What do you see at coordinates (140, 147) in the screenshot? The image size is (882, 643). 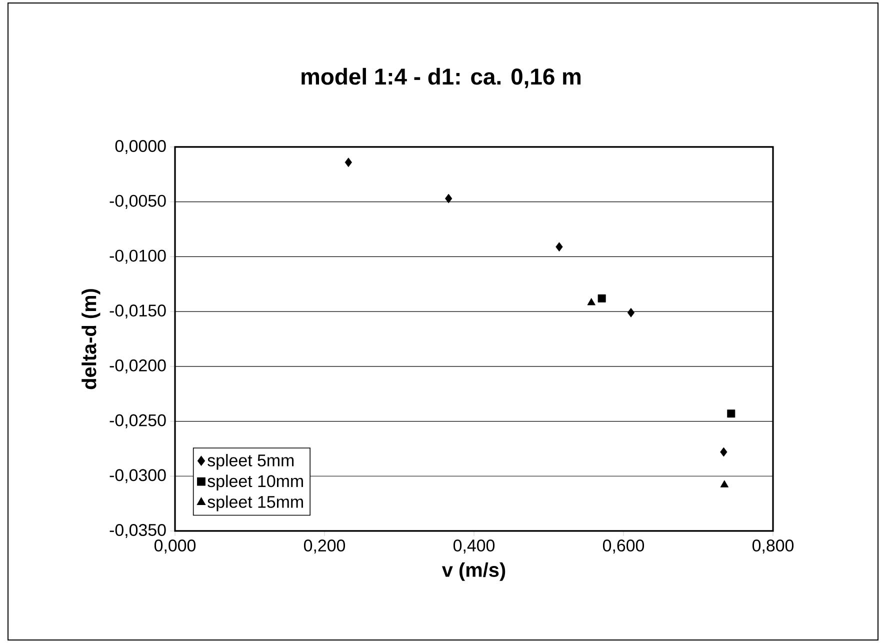 I see `y-tick-label: 0,0000` at bounding box center [140, 147].